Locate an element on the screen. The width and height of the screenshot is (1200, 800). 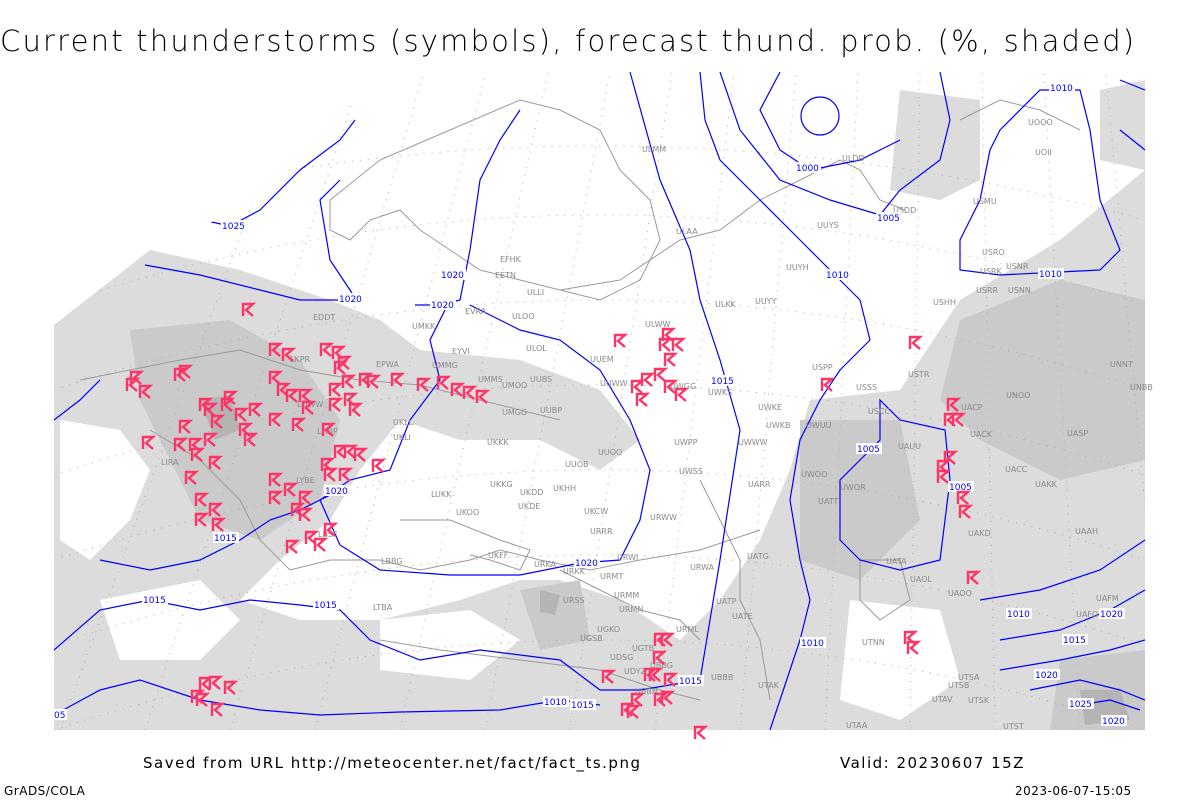
station-label: UKCW is located at coordinates (596, 511).